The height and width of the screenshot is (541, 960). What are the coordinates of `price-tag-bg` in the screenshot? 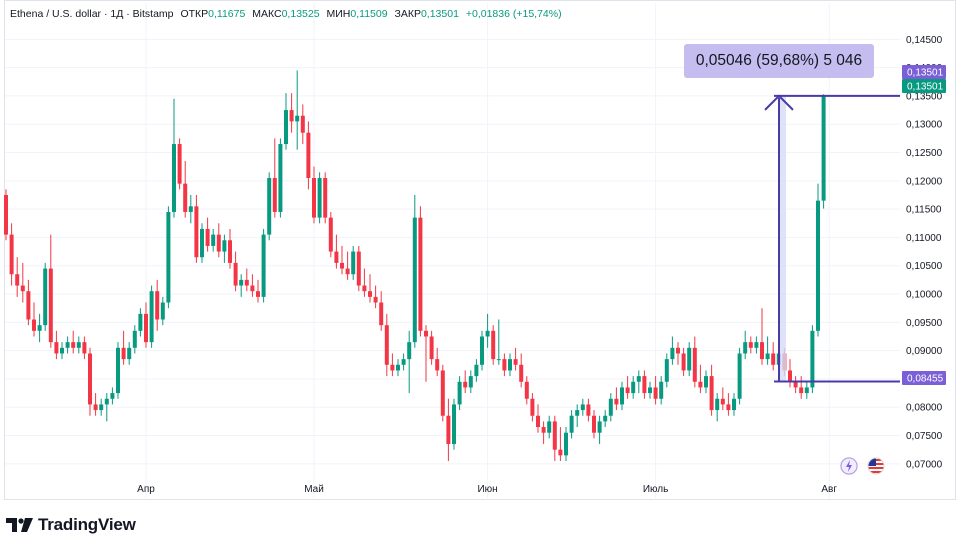 It's located at (924, 72).